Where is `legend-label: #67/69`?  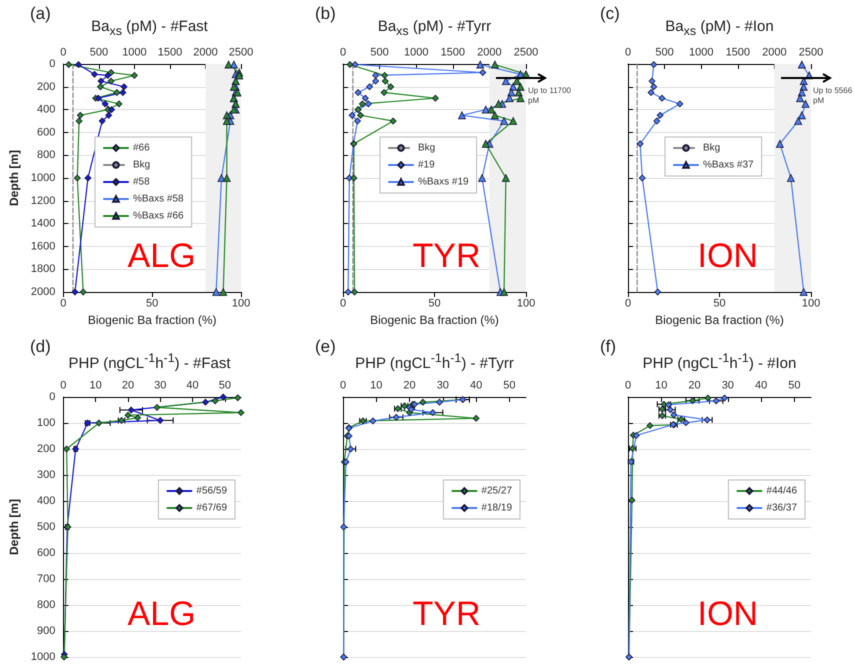 legend-label: #67/69 is located at coordinates (212, 508).